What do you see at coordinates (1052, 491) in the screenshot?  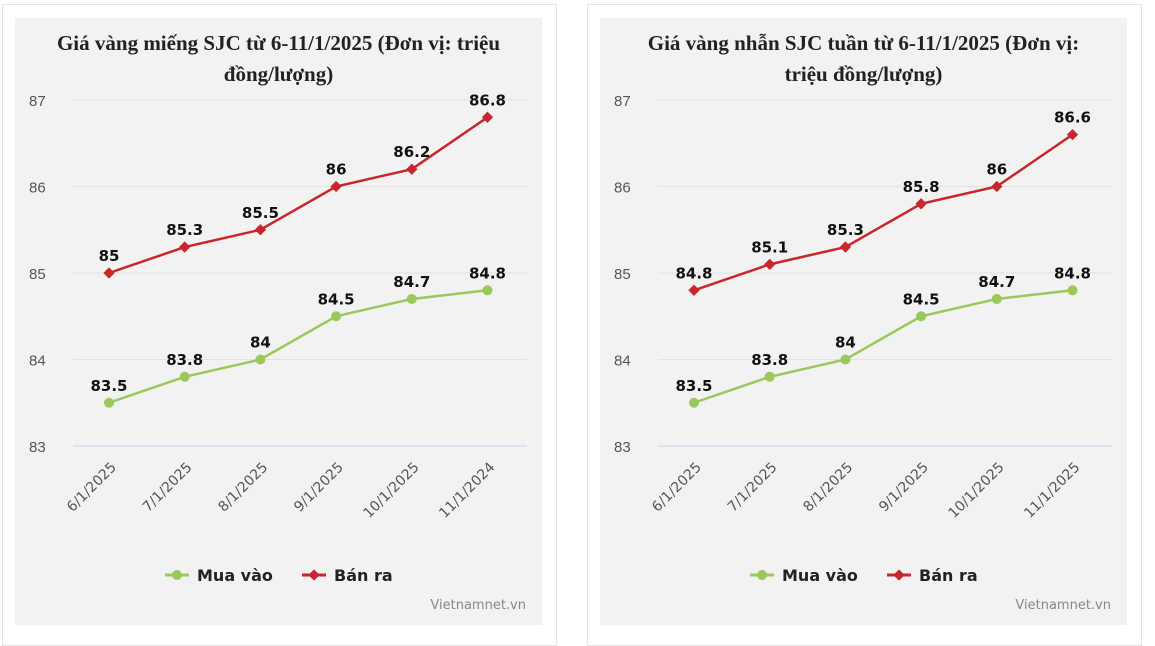 I see `x-tick-label: 11/1/2025` at bounding box center [1052, 491].